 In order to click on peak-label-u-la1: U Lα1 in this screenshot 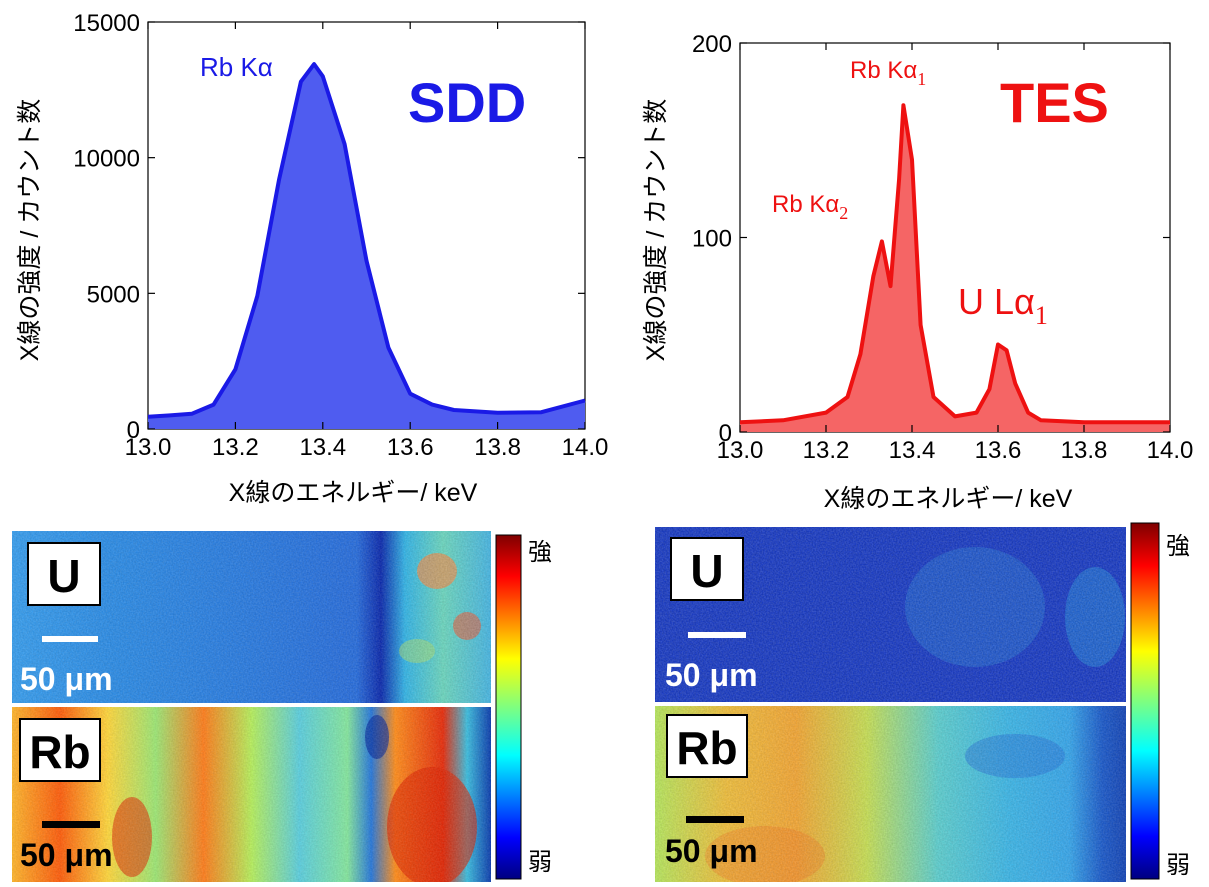, I will do `click(1003, 305)`.